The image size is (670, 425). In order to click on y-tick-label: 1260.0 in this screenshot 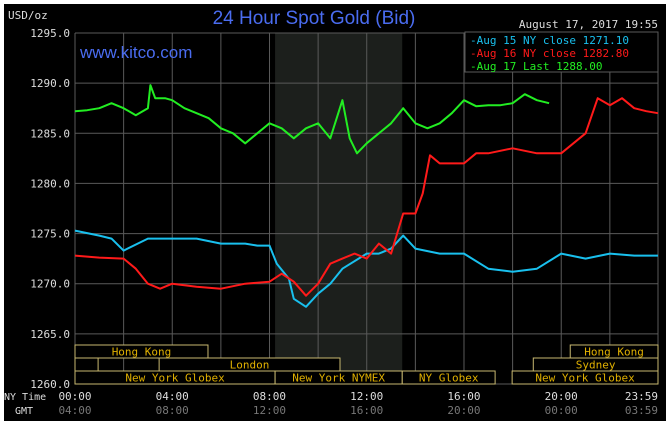, I will do `click(50, 384)`.